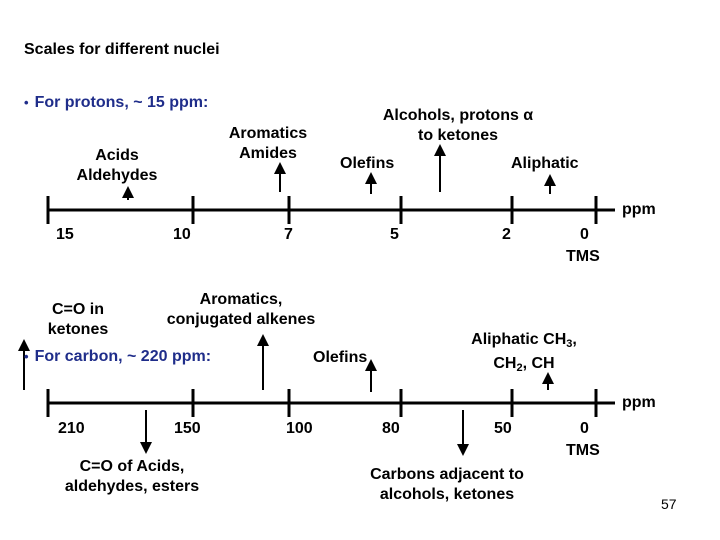 This screenshot has width=720, height=540. Describe the element at coordinates (65, 234) in the screenshot. I see `proton-tick-label-15: 15` at that location.